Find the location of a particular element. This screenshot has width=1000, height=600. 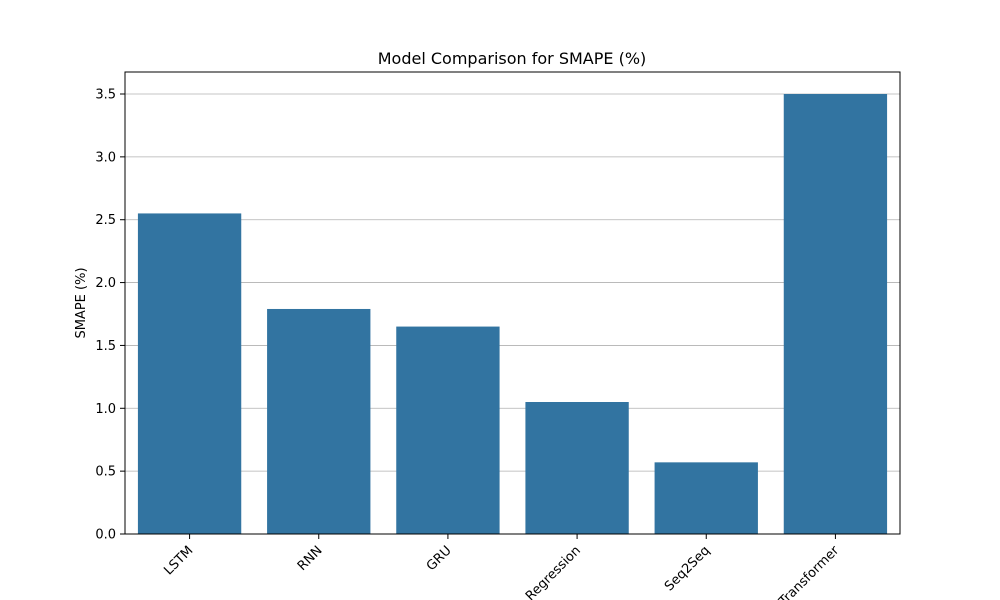

y-axis-ticks: 0.0 0.5 1.0 1.5 2.0 2.5 3.0 3.5 is located at coordinates (110, 315).